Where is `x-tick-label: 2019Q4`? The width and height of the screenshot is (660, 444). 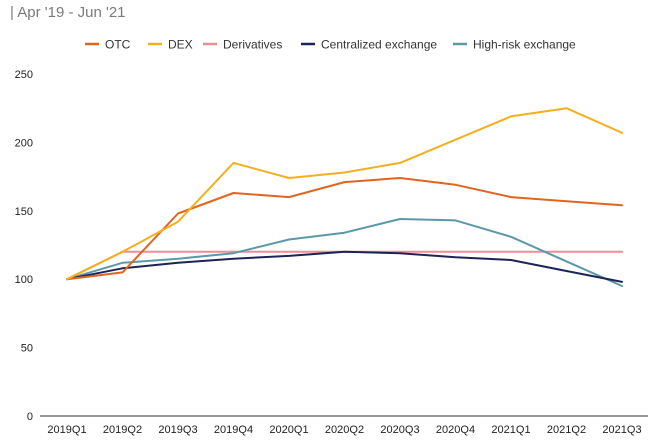 x-tick-label: 2019Q4 is located at coordinates (233, 430).